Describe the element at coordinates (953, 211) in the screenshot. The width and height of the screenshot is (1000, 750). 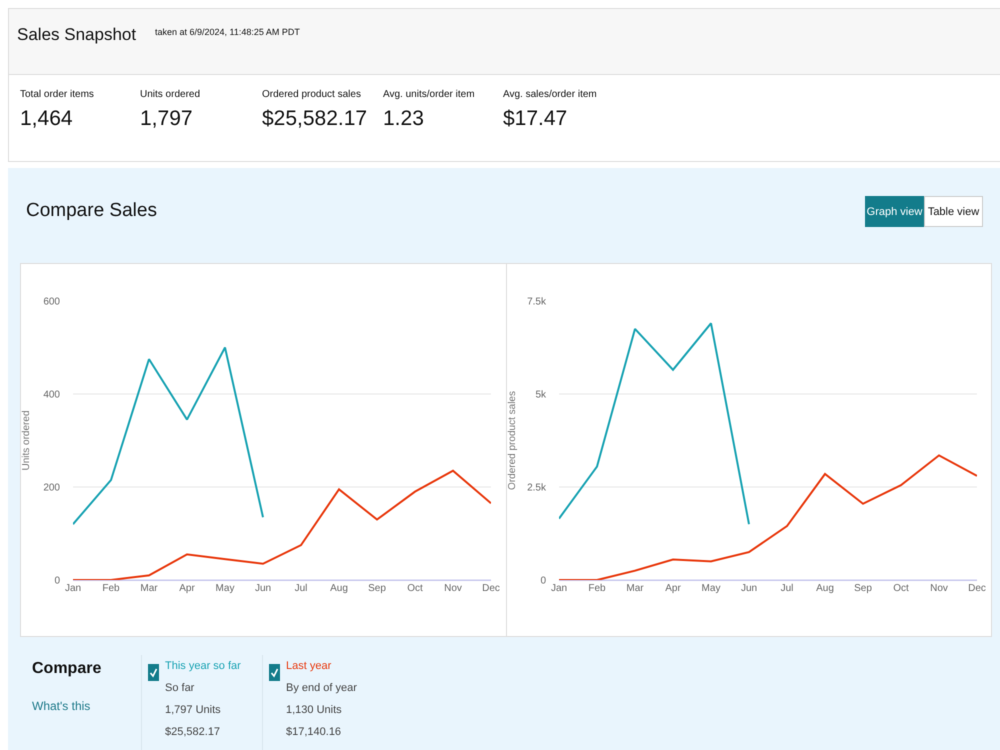
I see `view-toggle-button: Table view` at that location.